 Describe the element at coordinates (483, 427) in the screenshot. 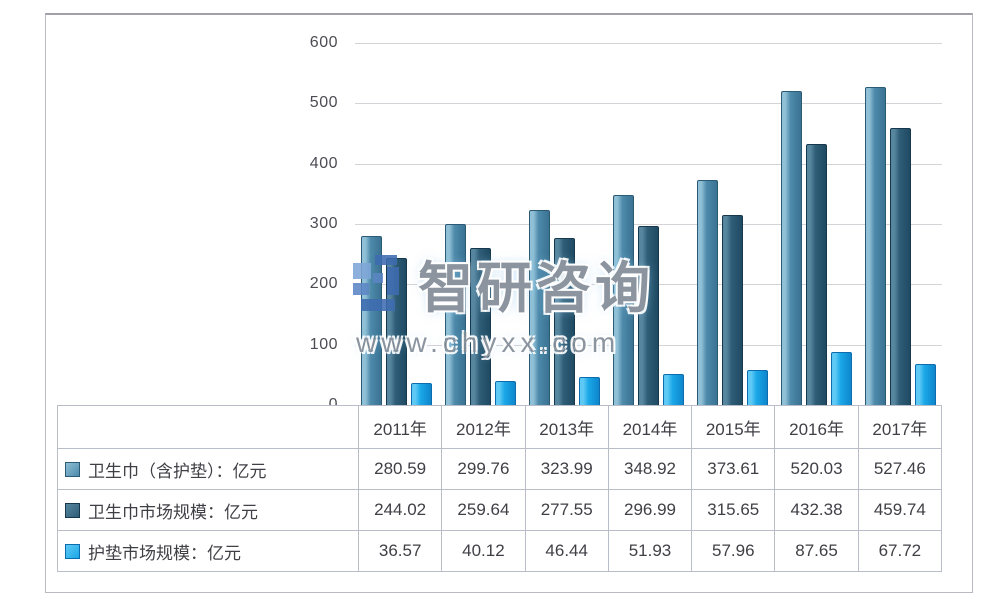

I see `year-header-cell: 2012年` at that location.